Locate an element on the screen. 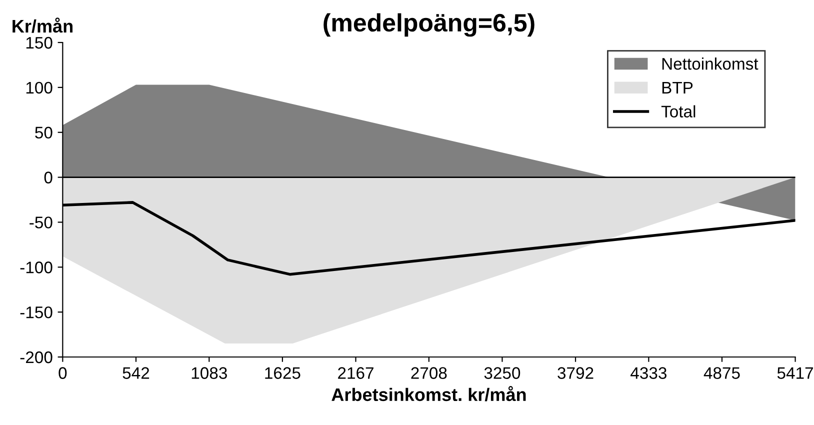 The height and width of the screenshot is (425, 814). chart-title: (medelpoäng=6,5) is located at coordinates (429, 25).